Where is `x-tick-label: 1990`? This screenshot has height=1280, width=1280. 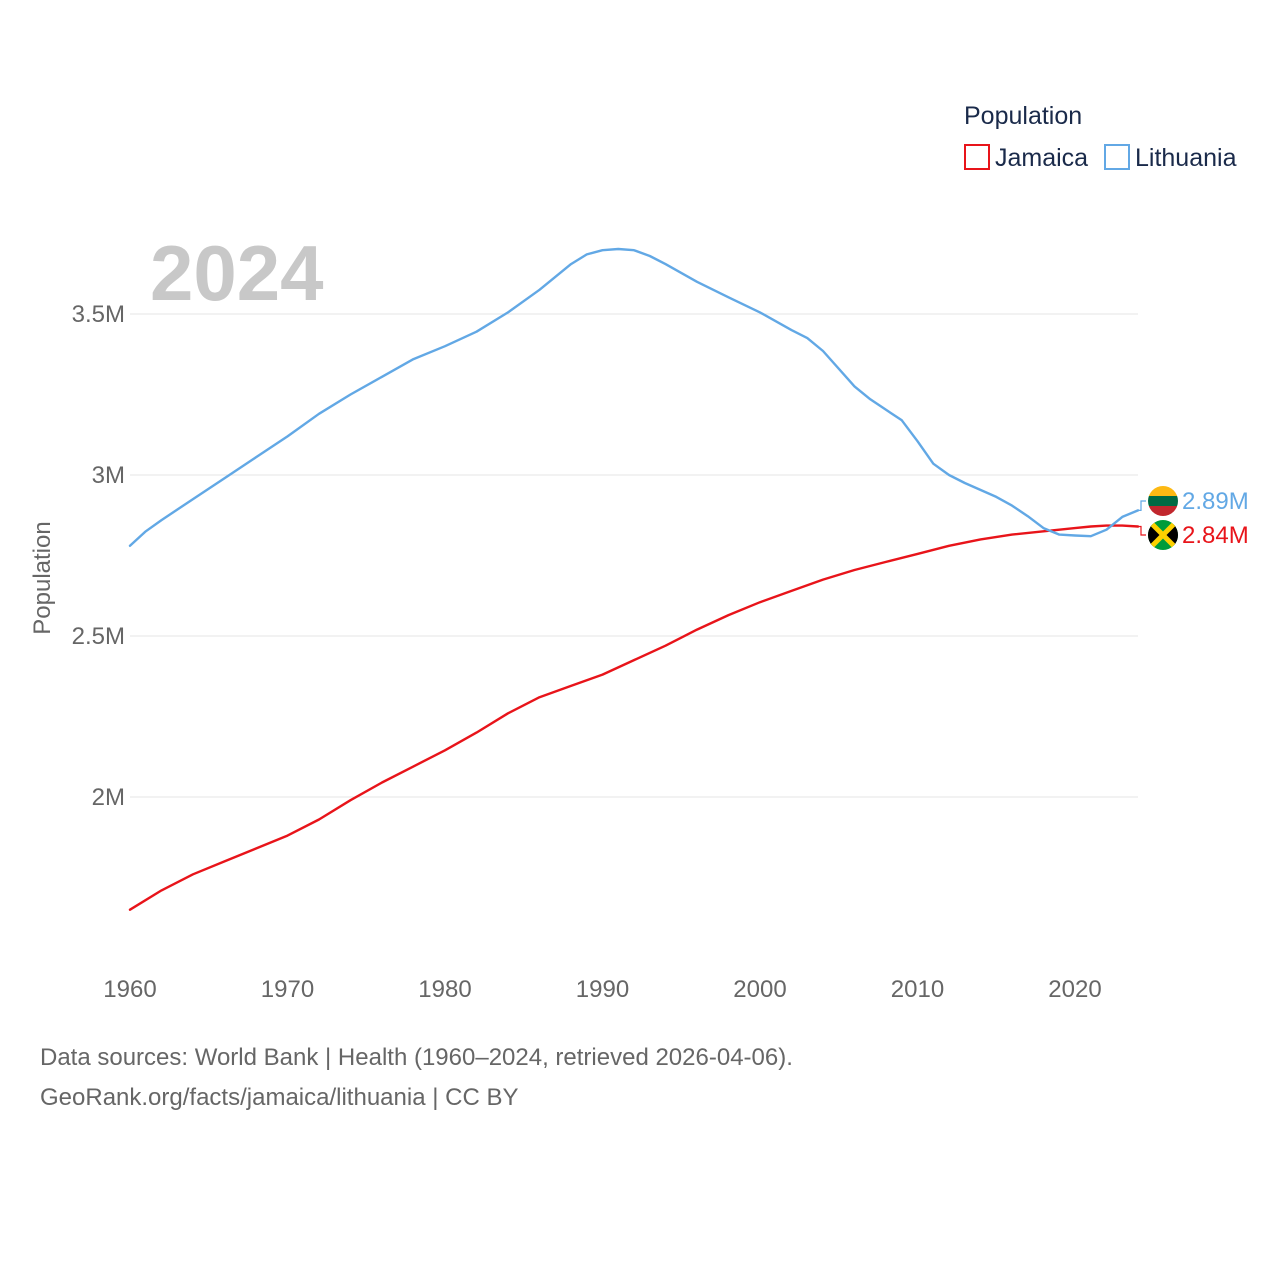
x-tick-label: 1990 is located at coordinates (602, 989).